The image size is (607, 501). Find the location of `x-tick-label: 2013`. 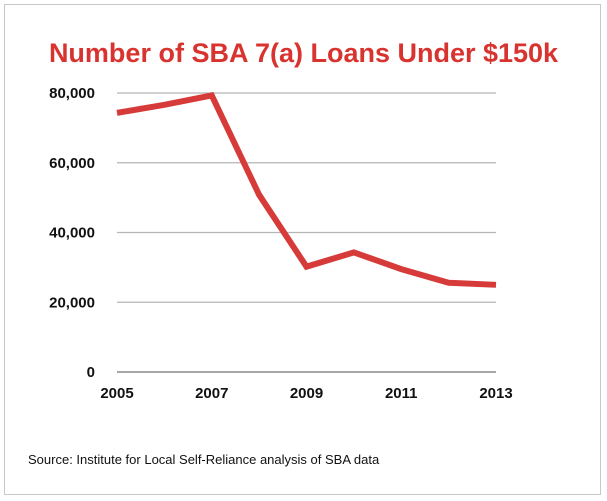

x-tick-label: 2013 is located at coordinates (495, 393).